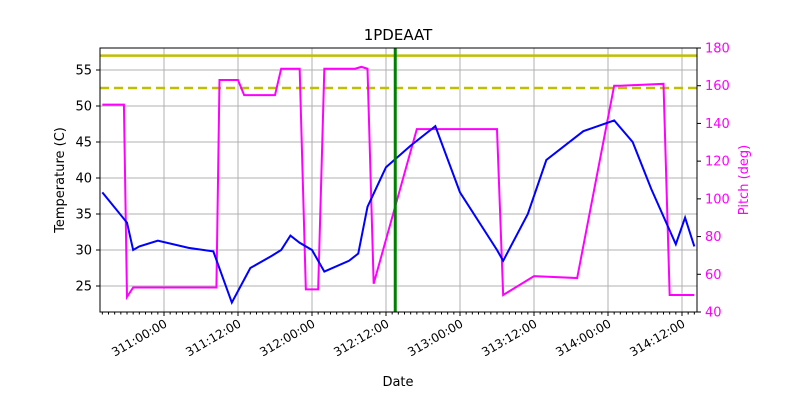  I want to click on x-tick-label: 314:00:00, so click(583, 337).